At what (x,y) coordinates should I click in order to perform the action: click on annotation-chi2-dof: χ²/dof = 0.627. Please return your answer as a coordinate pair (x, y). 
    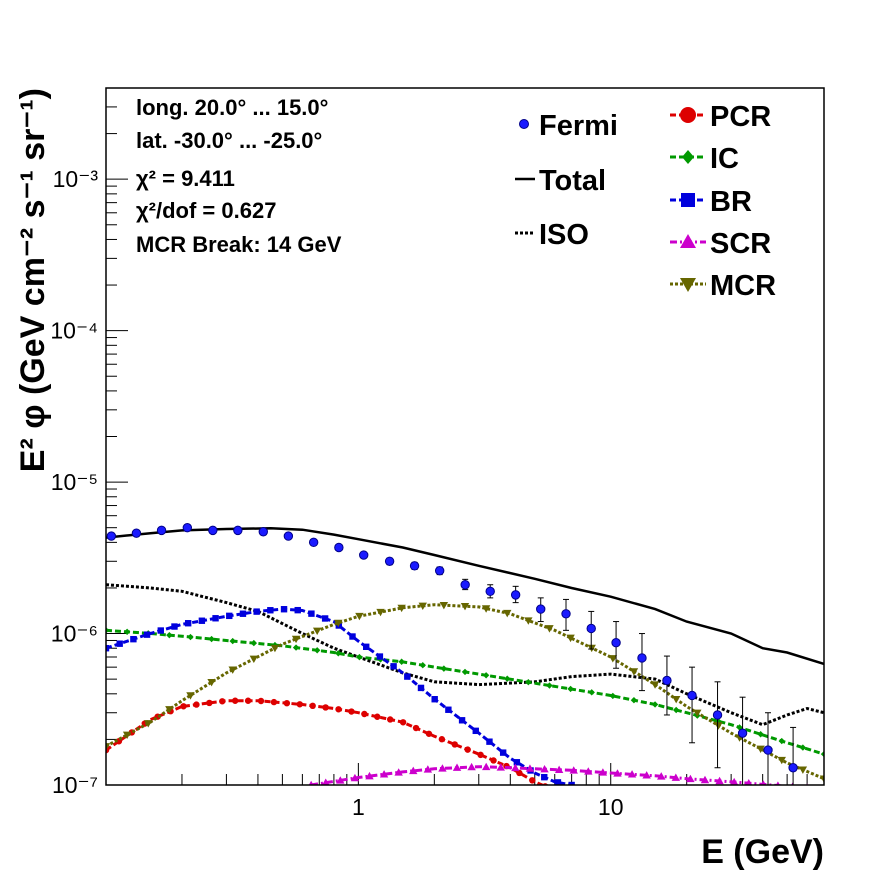
    Looking at the image, I should click on (206, 210).